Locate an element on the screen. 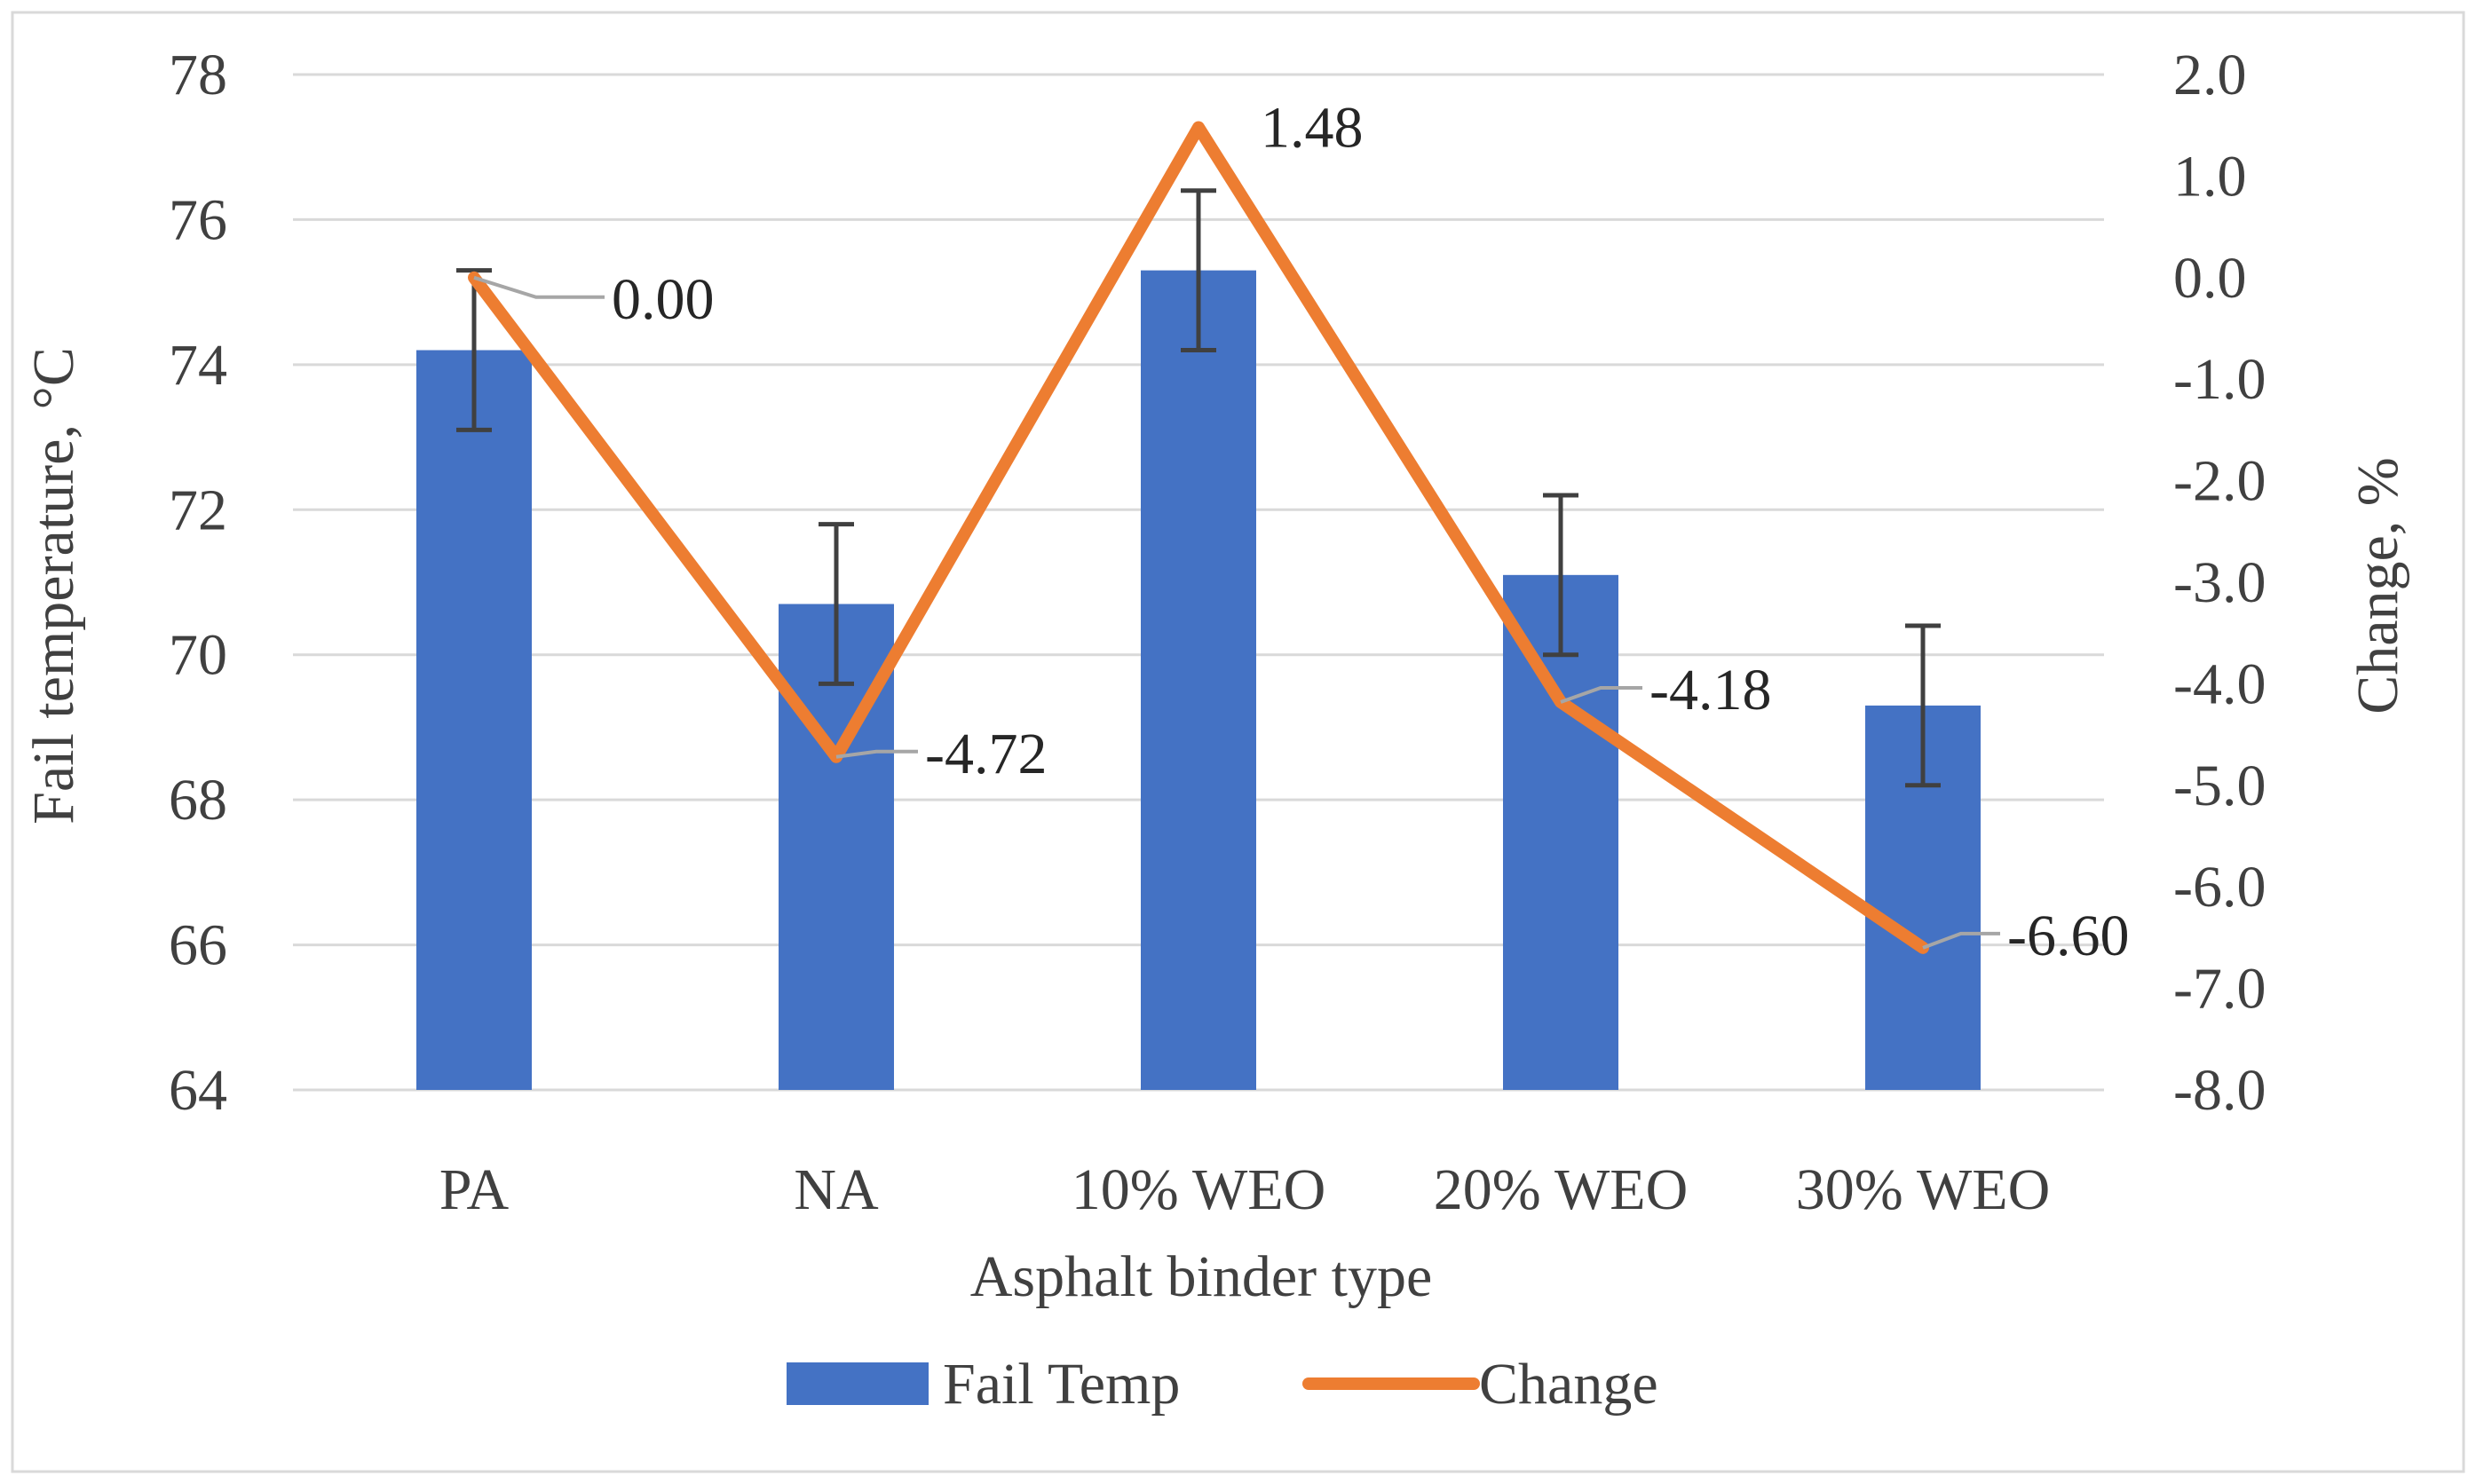  data-label: 1.48 is located at coordinates (1312, 127).